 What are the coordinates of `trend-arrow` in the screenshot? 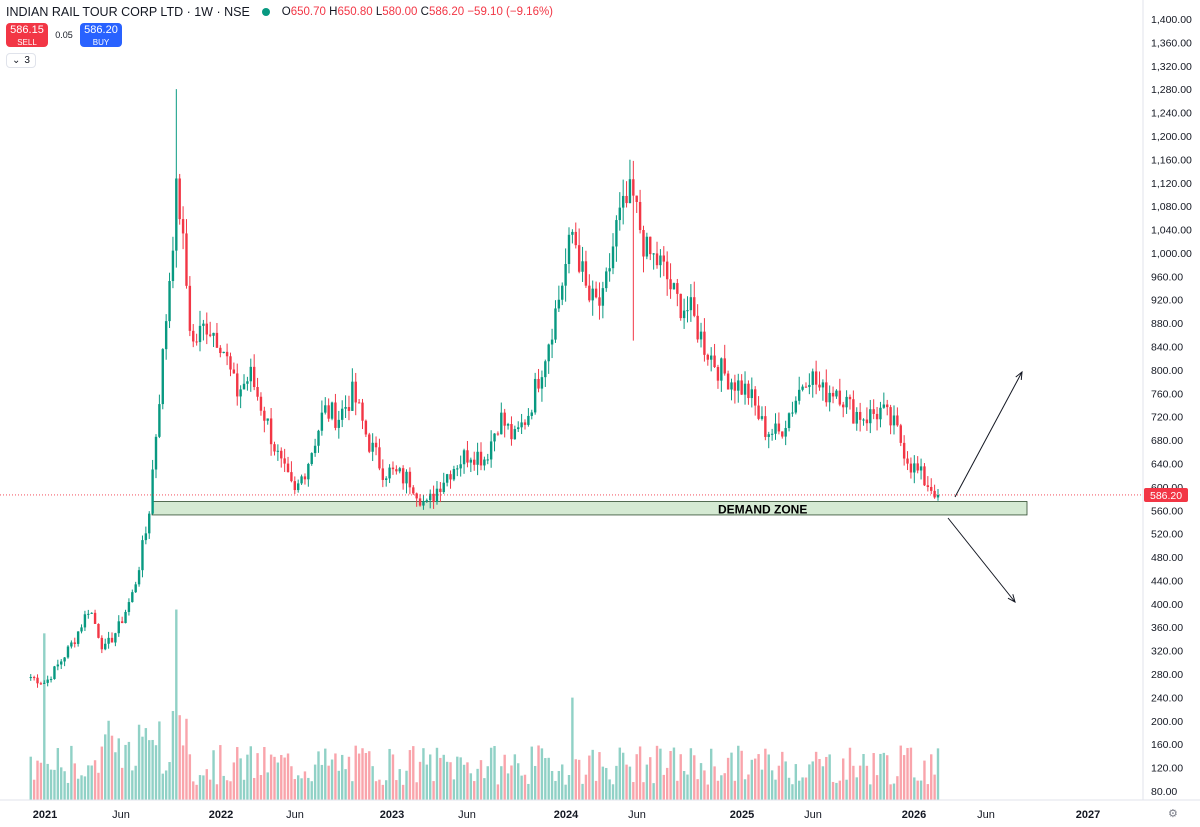 It's located at (988, 434).